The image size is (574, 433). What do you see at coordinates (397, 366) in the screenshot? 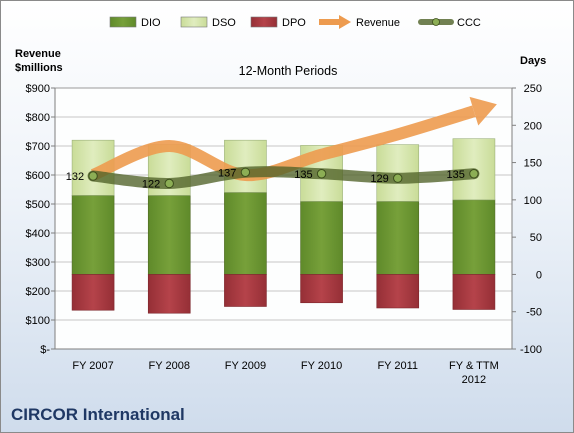
I see `category-label: FY 2011` at bounding box center [397, 366].